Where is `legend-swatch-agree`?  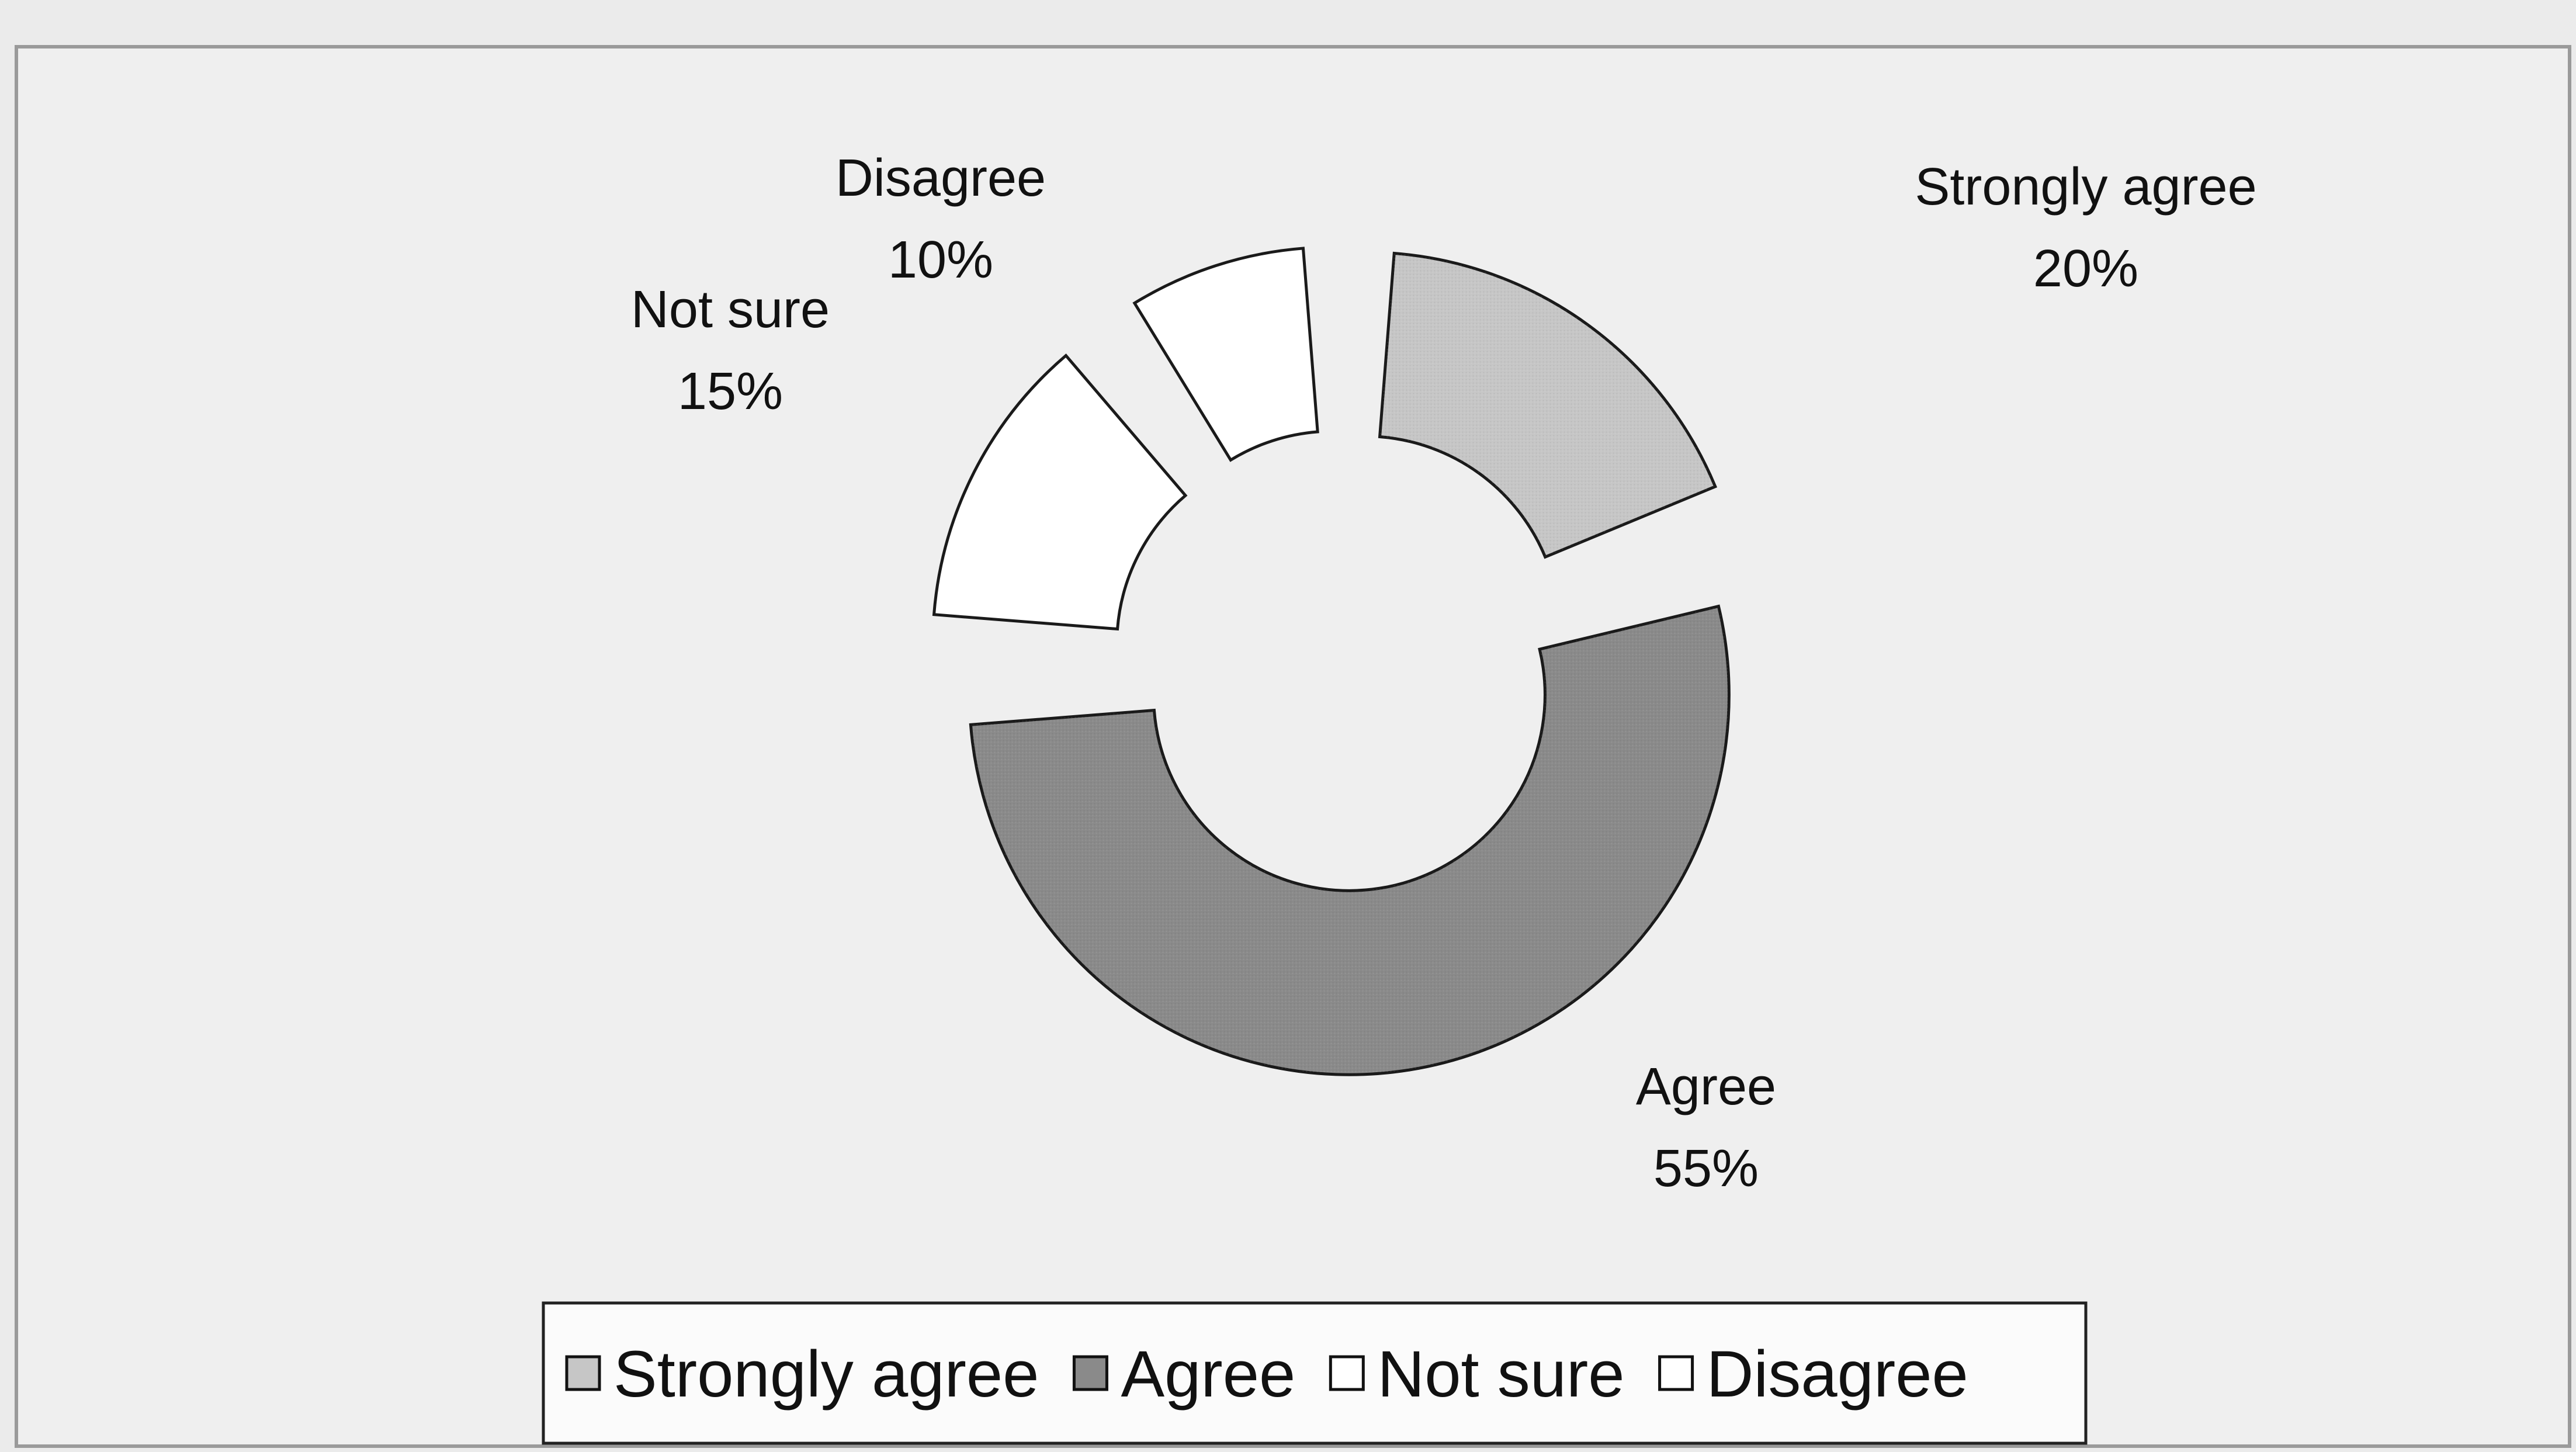 legend-swatch-agree is located at coordinates (1090, 1373).